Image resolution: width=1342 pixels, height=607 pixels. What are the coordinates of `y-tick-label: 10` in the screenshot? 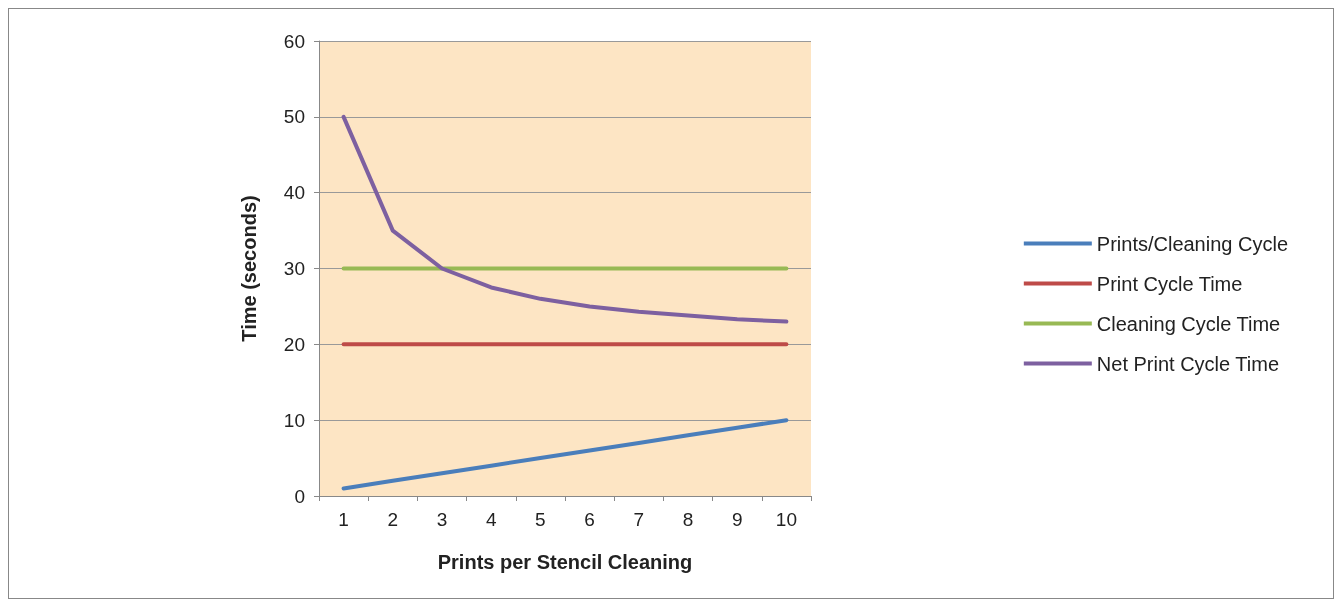 It's located at (294, 420).